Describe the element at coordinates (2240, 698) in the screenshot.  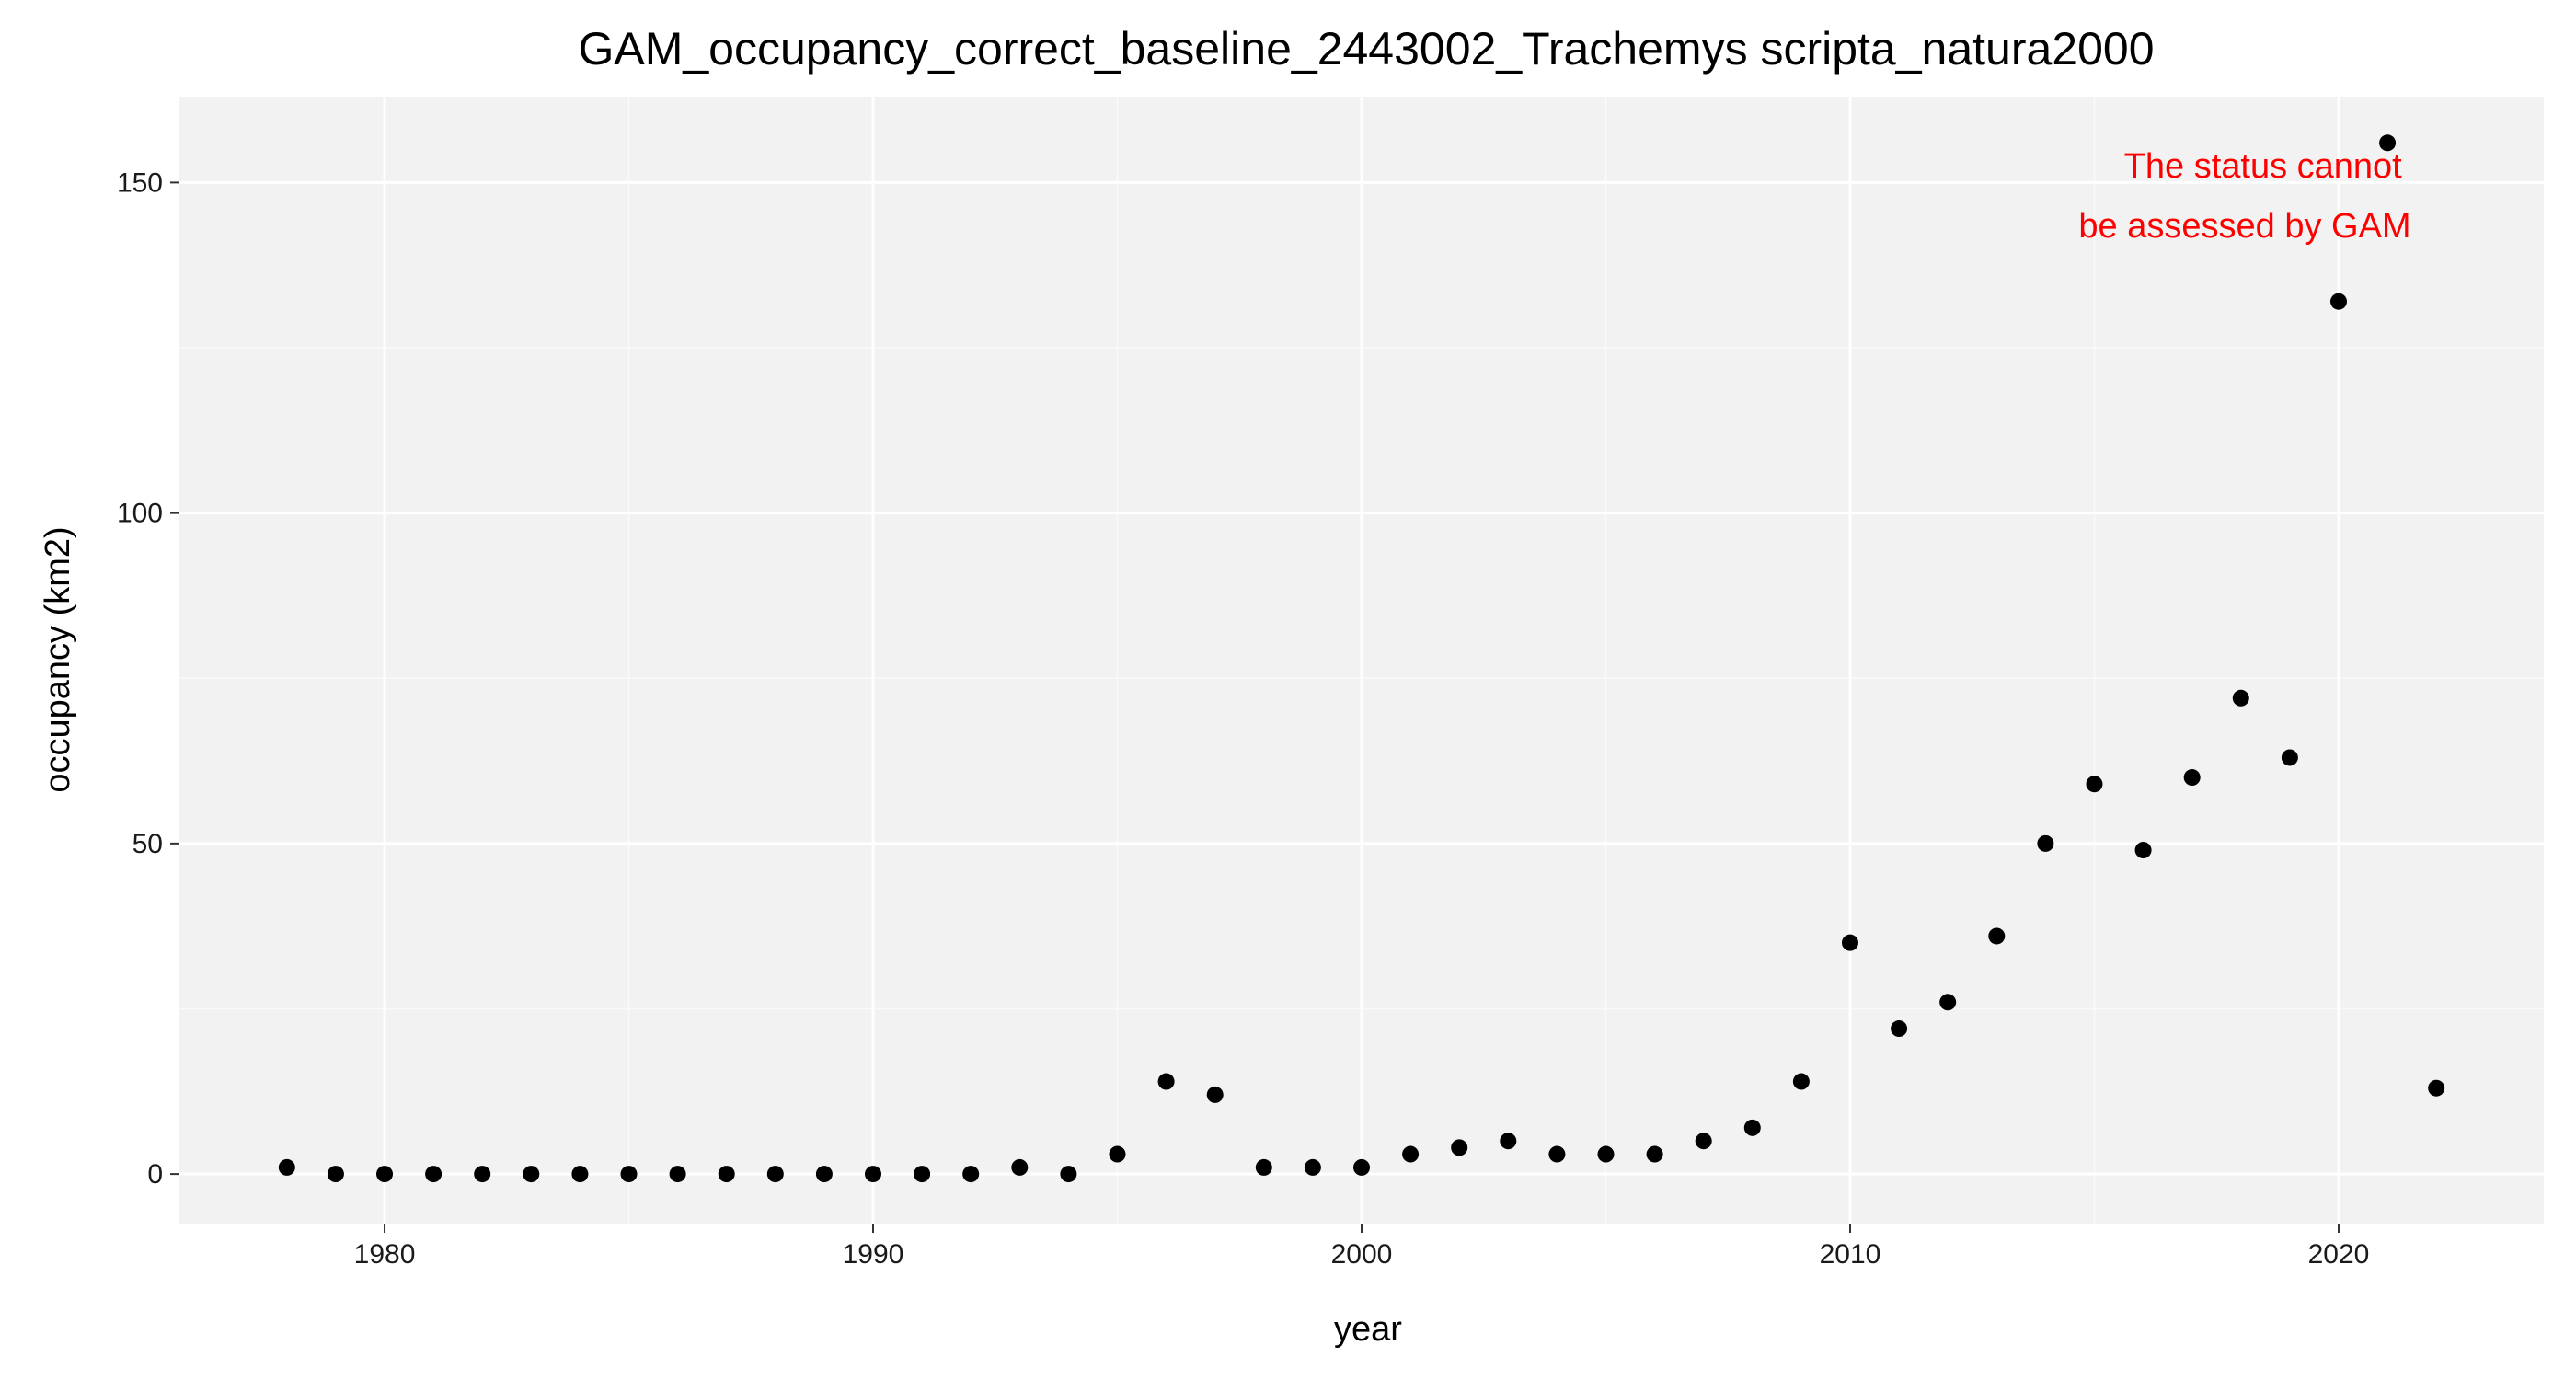
I see `data-point-2018` at that location.